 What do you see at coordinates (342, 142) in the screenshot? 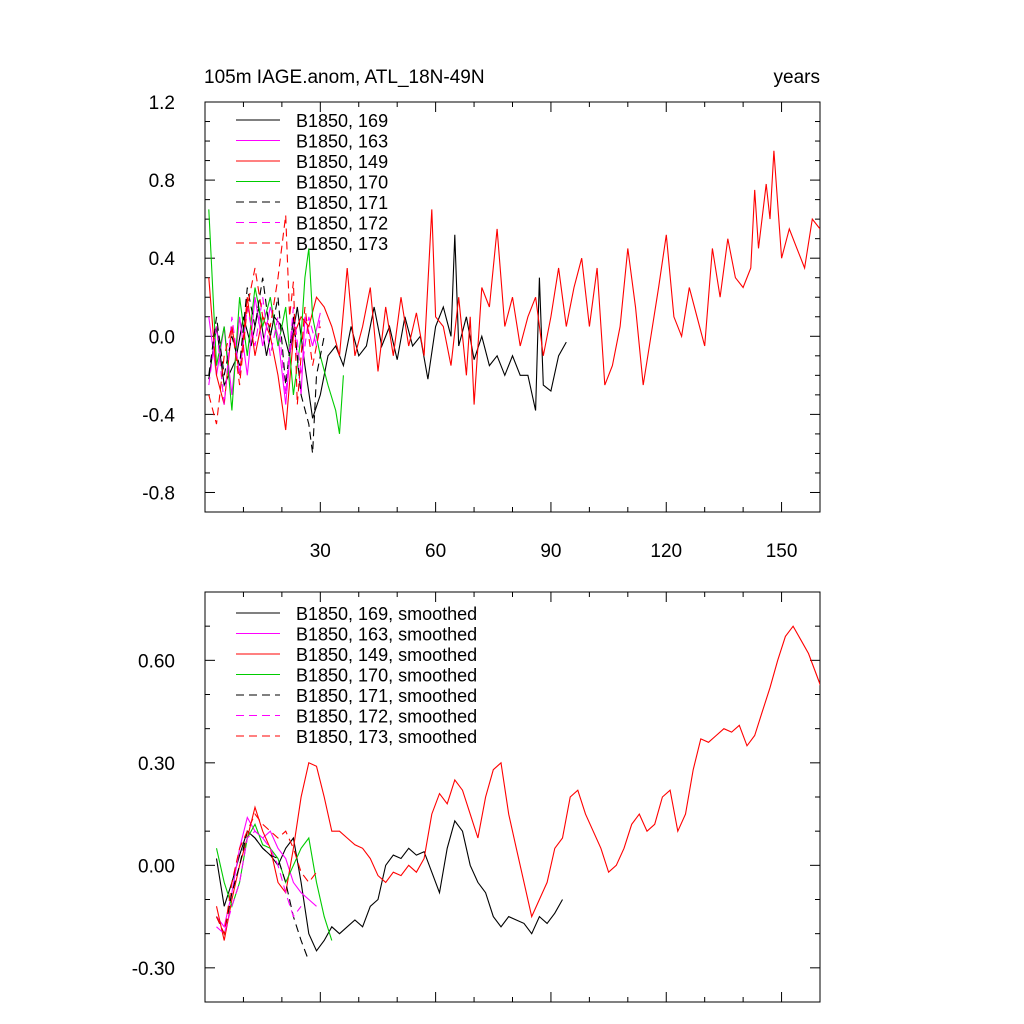
I see `top-legend-label: B1850, 163` at bounding box center [342, 142].